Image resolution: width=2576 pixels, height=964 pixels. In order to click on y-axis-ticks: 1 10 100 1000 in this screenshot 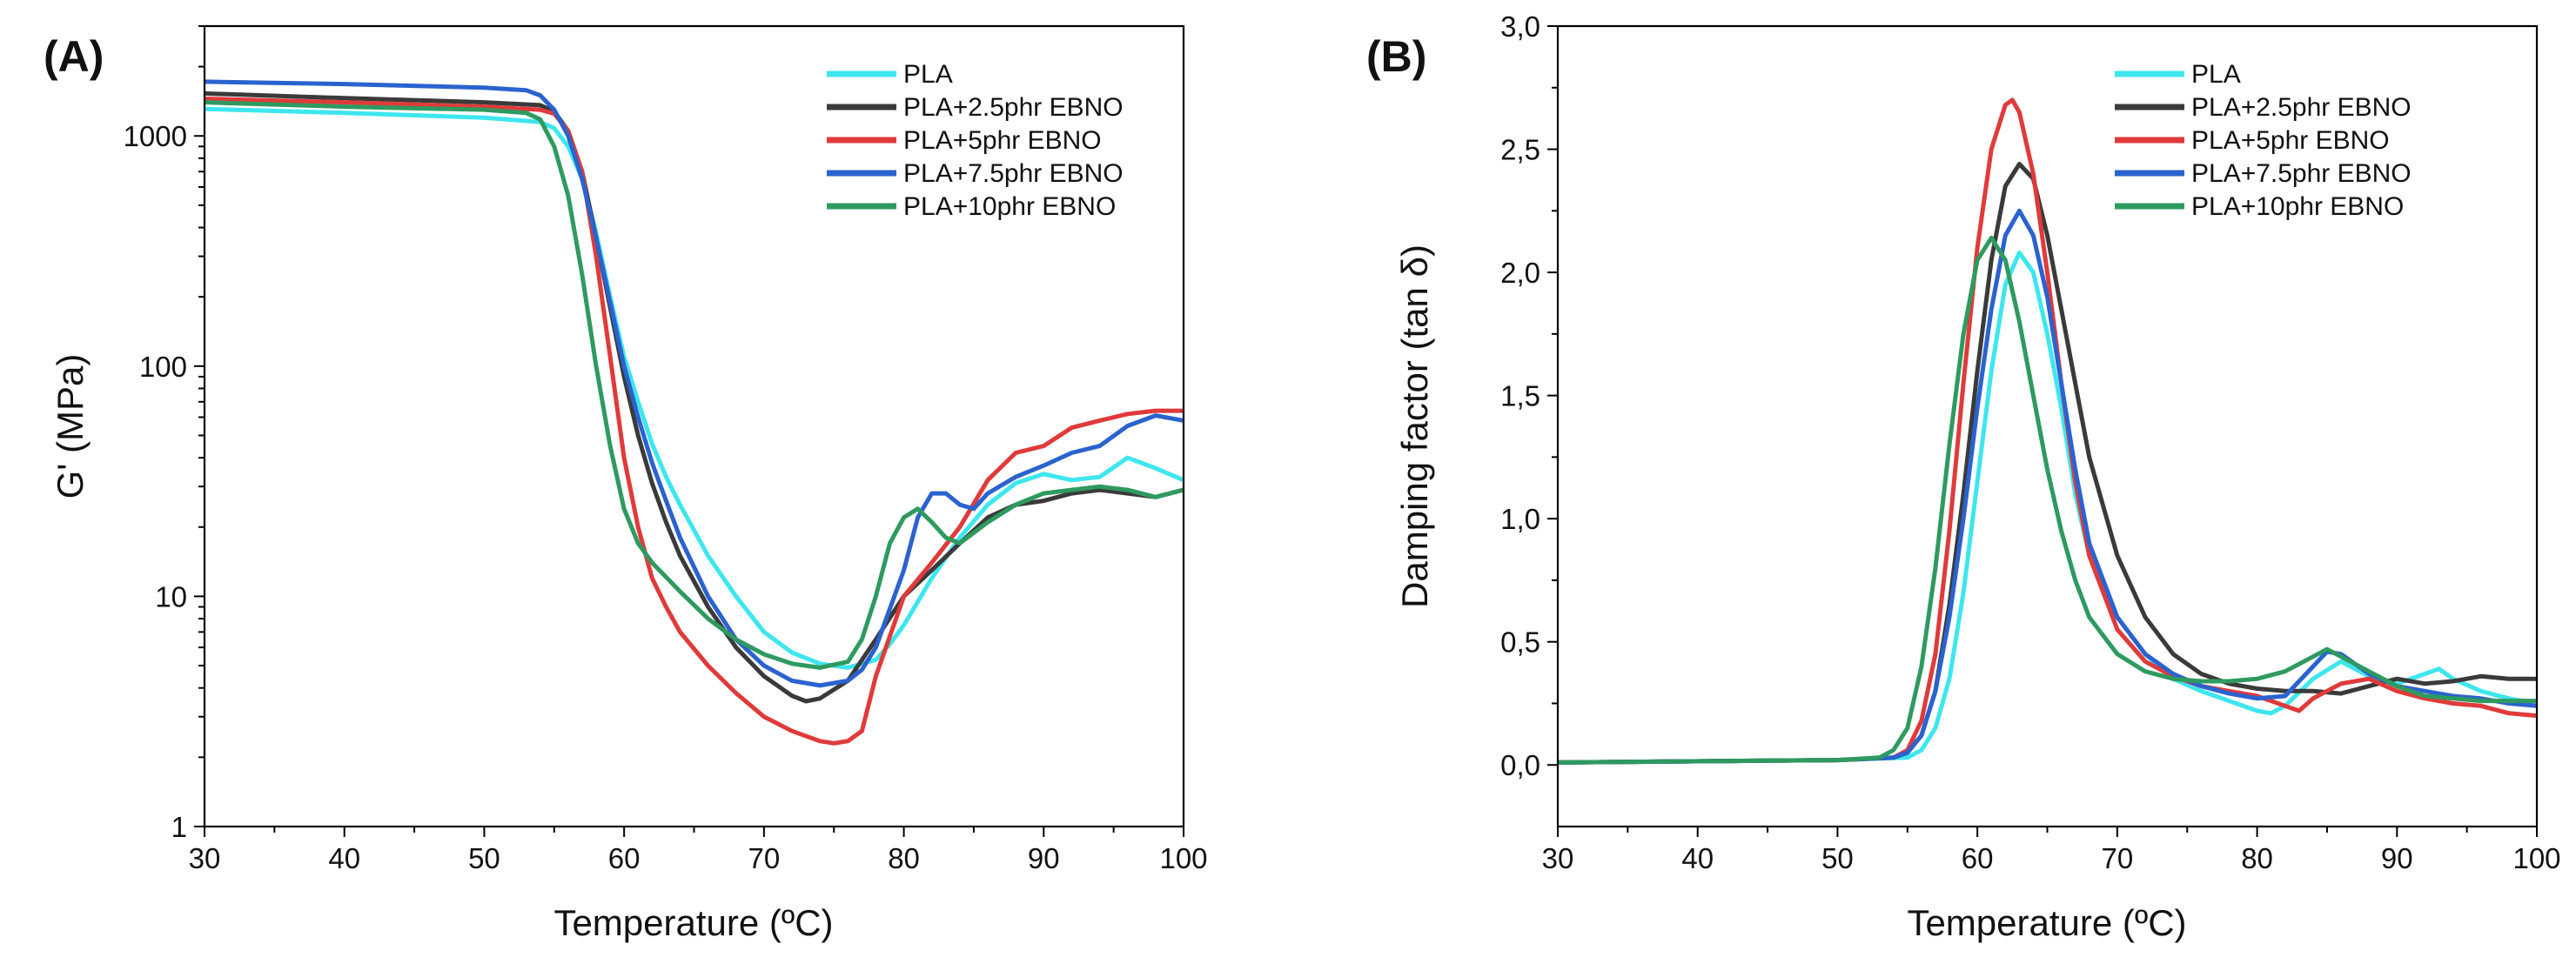, I will do `click(164, 434)`.